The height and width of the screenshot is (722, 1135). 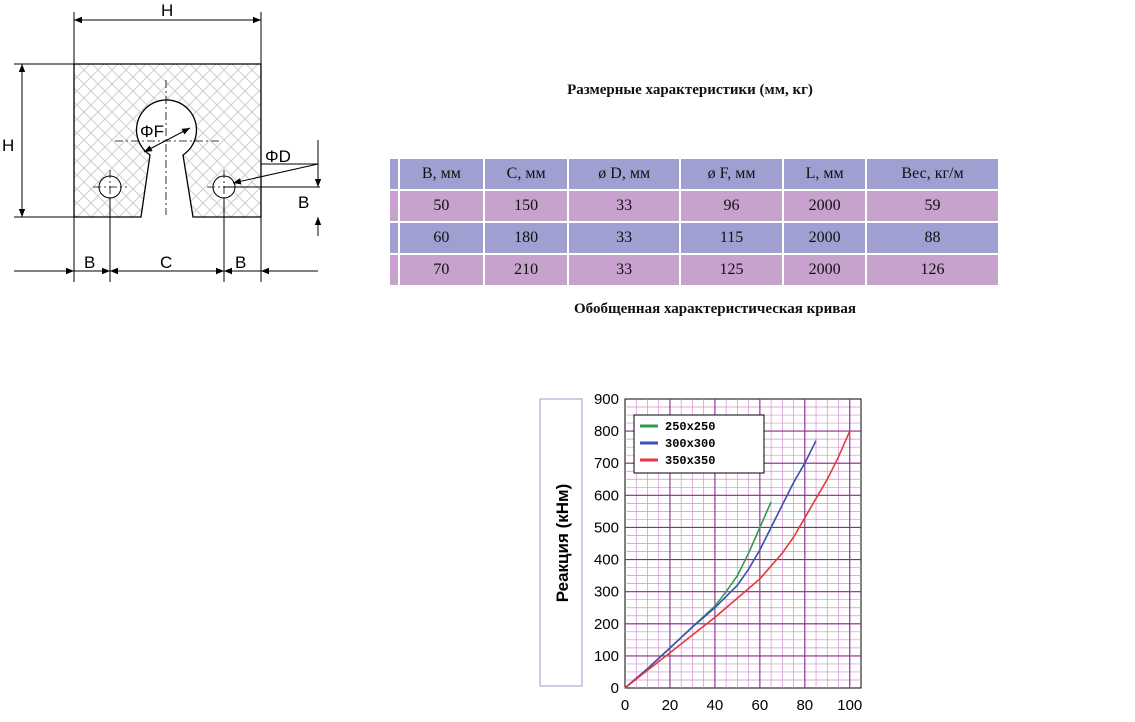 What do you see at coordinates (606, 656) in the screenshot?
I see `y-tick-label: 100` at bounding box center [606, 656].